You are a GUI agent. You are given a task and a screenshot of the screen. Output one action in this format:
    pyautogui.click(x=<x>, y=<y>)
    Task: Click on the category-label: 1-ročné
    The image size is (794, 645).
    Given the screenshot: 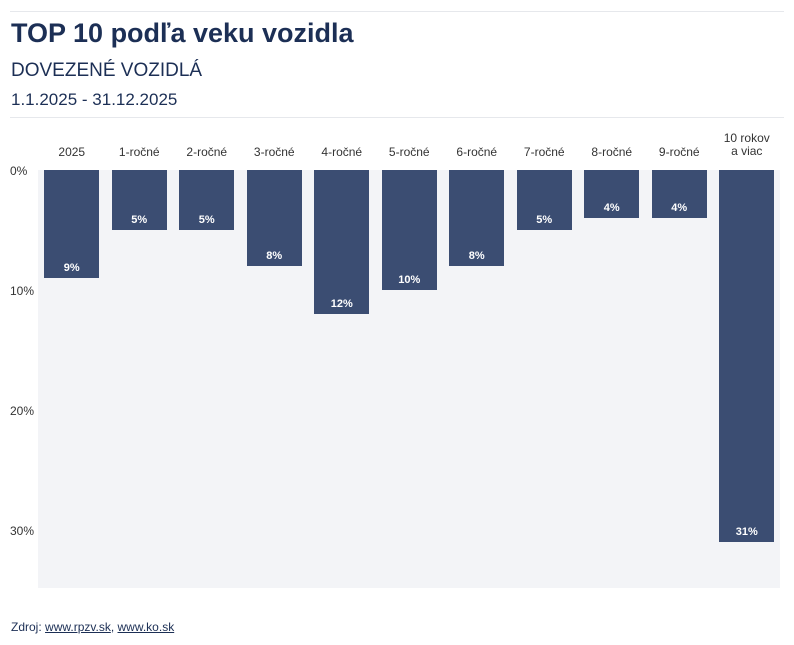 What is the action you would take?
    pyautogui.click(x=139, y=152)
    